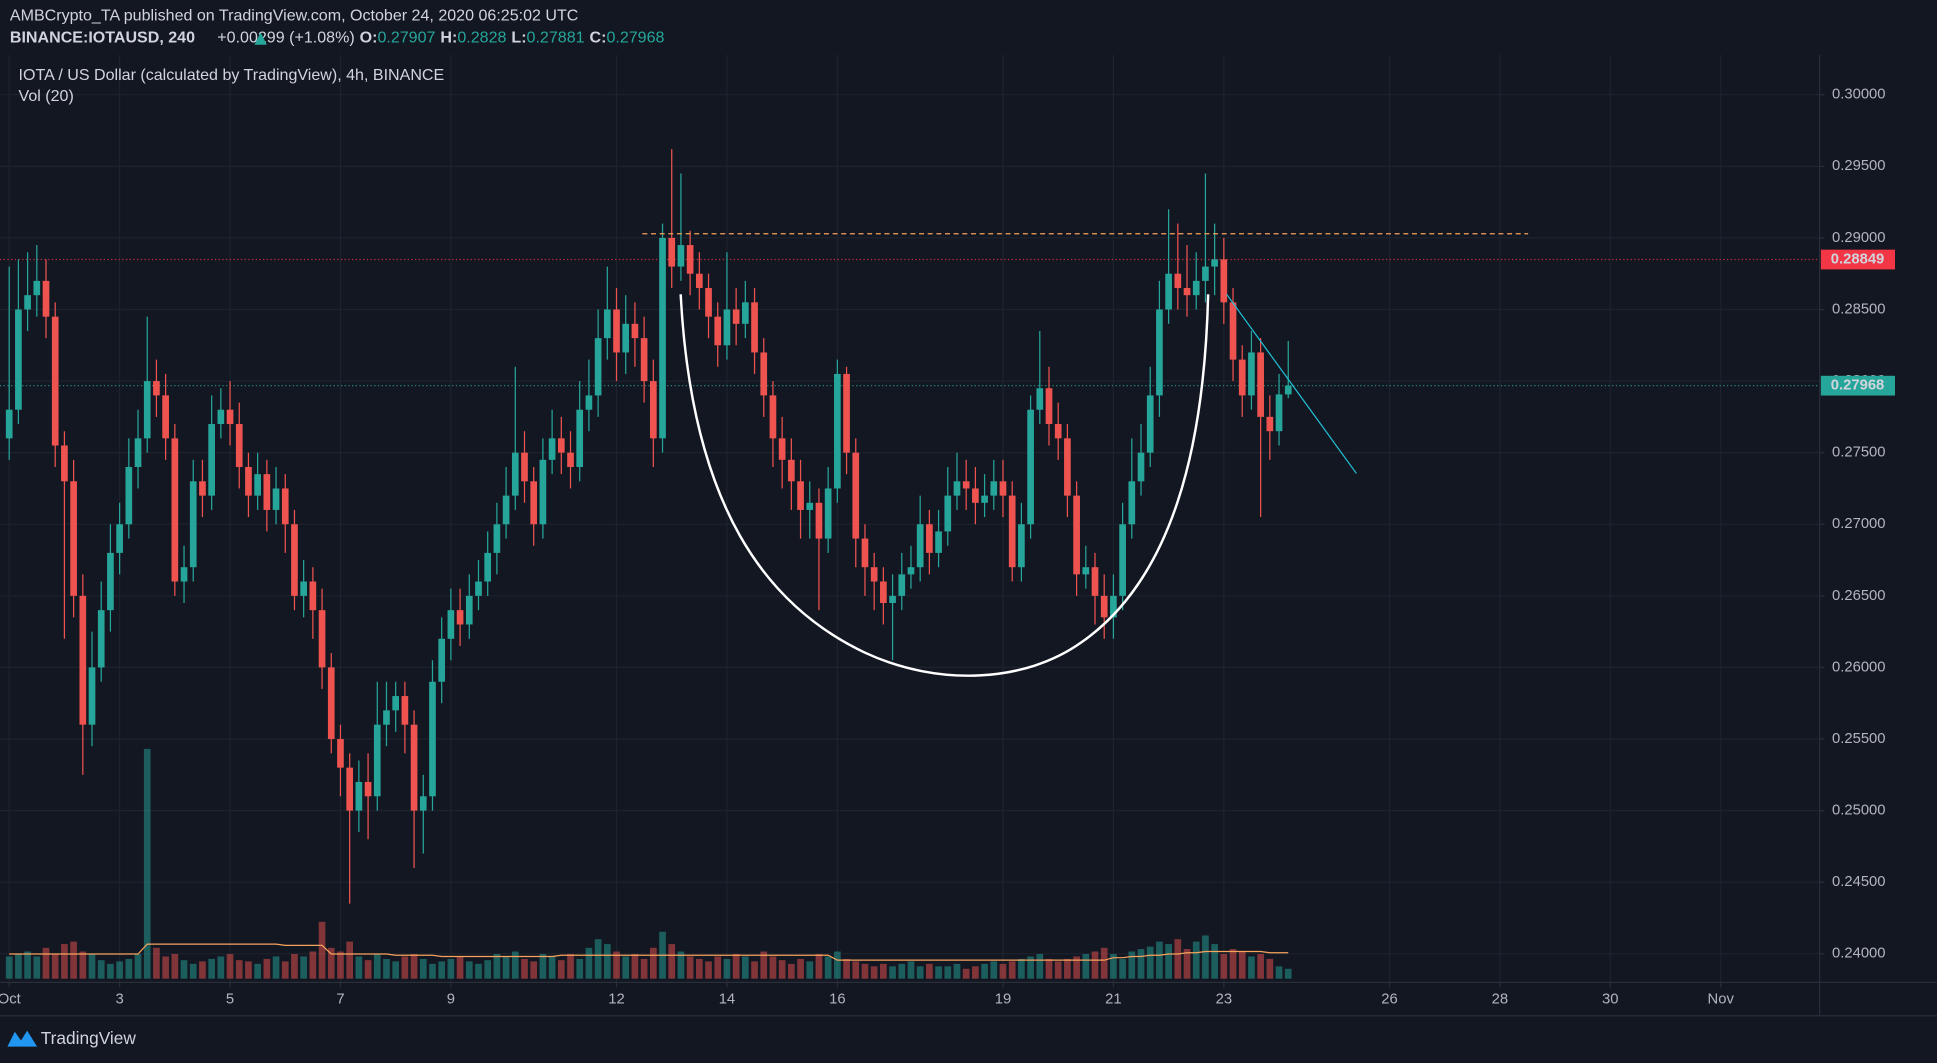 This screenshot has width=1937, height=1063. Describe the element at coordinates (1003, 1000) in the screenshot. I see `x-tick-label: 19` at that location.